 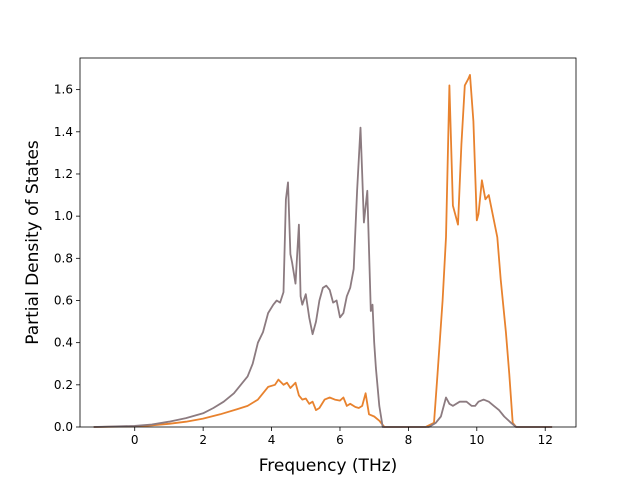 What do you see at coordinates (63, 427) in the screenshot?
I see `y-tick-label: 0.0` at bounding box center [63, 427].